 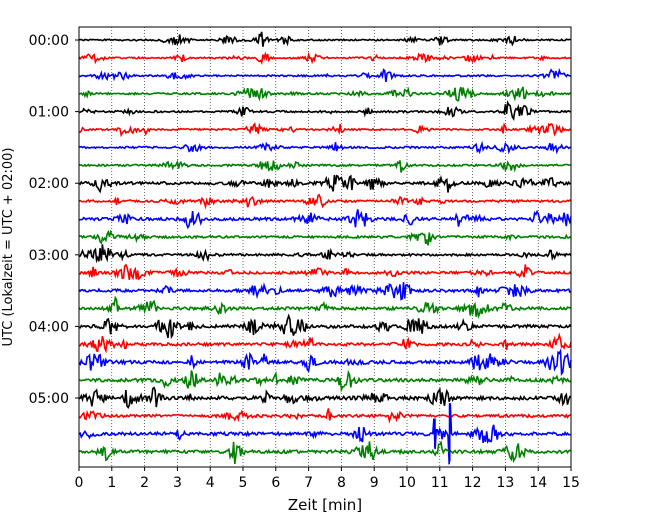 What do you see at coordinates (538, 483) in the screenshot?
I see `x-tick-label: 14` at bounding box center [538, 483].